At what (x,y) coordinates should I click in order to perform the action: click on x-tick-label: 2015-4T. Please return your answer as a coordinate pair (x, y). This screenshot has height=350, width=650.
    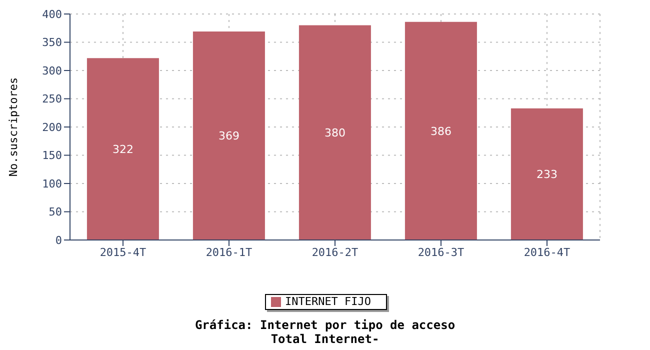
    Looking at the image, I should click on (123, 252).